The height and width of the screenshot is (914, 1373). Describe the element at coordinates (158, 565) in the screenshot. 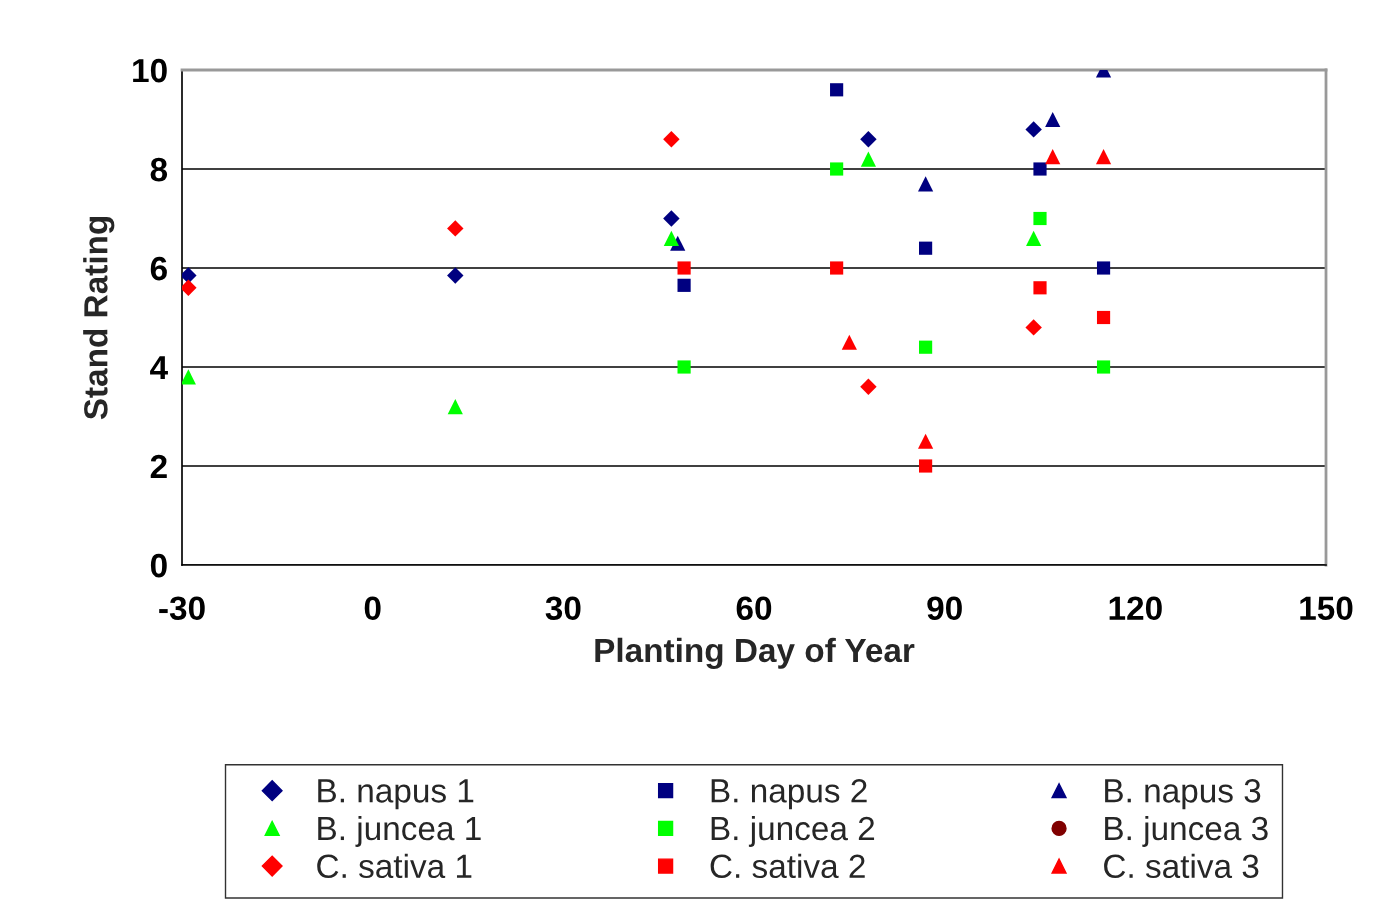

I see `y-tick-label: 0` at that location.